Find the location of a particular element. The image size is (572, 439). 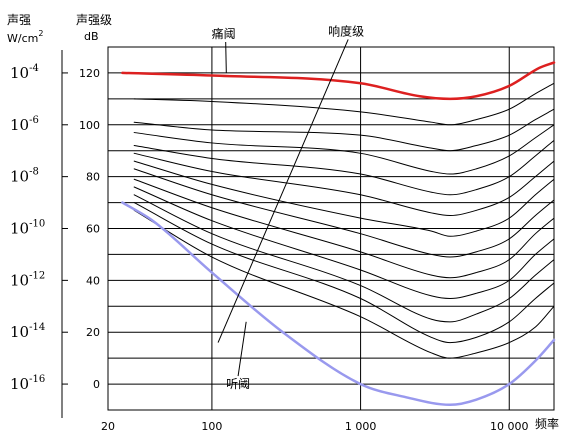

x-tick-label: 100 is located at coordinates (211, 426).